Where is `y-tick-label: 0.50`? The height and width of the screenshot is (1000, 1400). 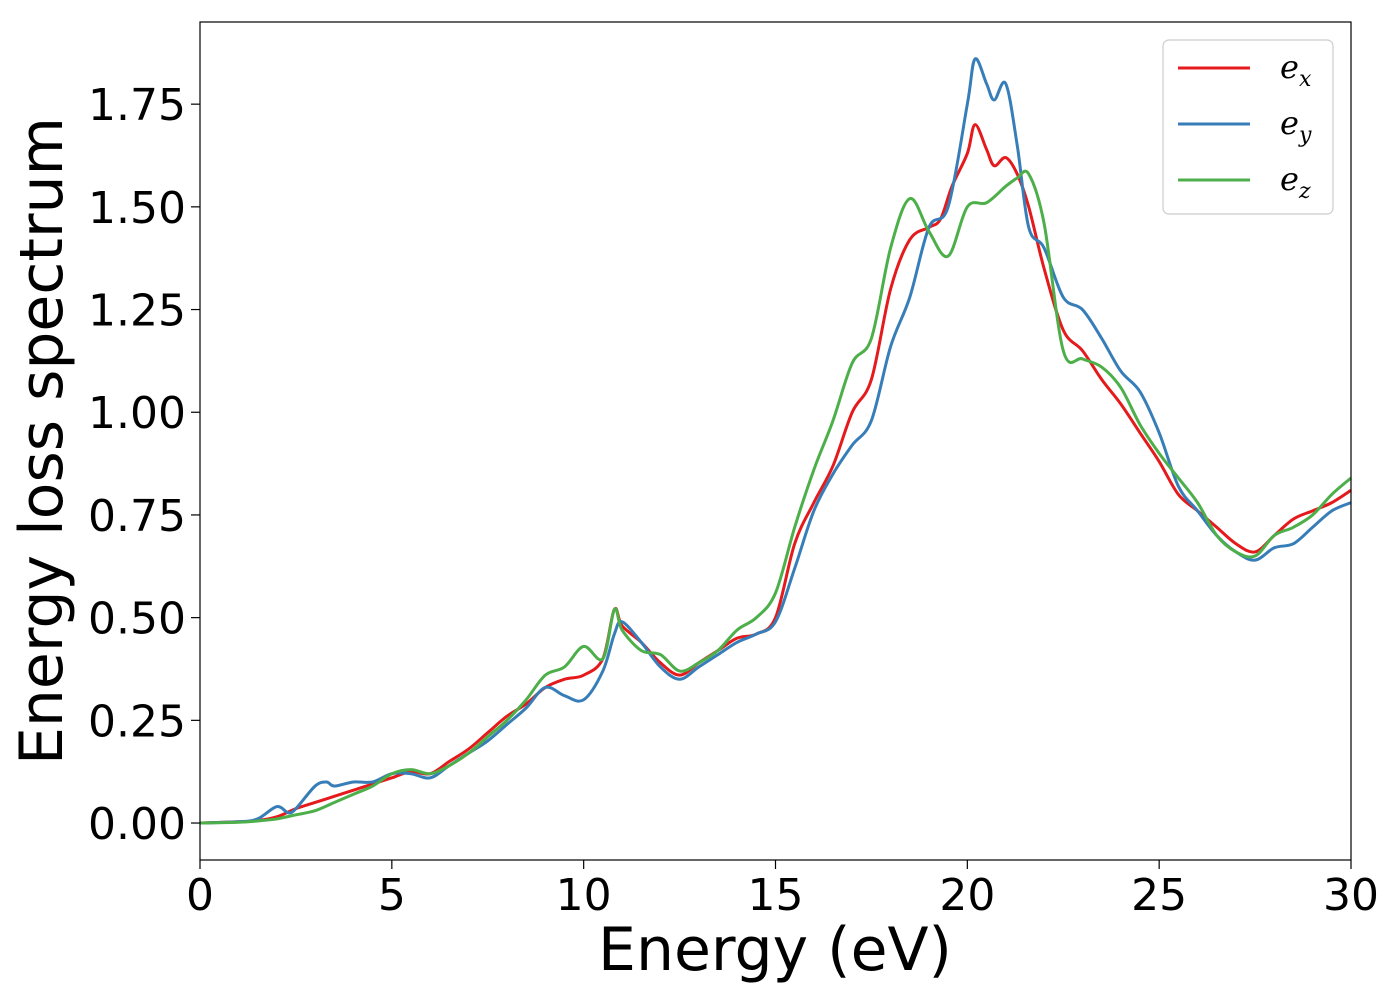
y-tick-label: 0.50 is located at coordinates (137, 619).